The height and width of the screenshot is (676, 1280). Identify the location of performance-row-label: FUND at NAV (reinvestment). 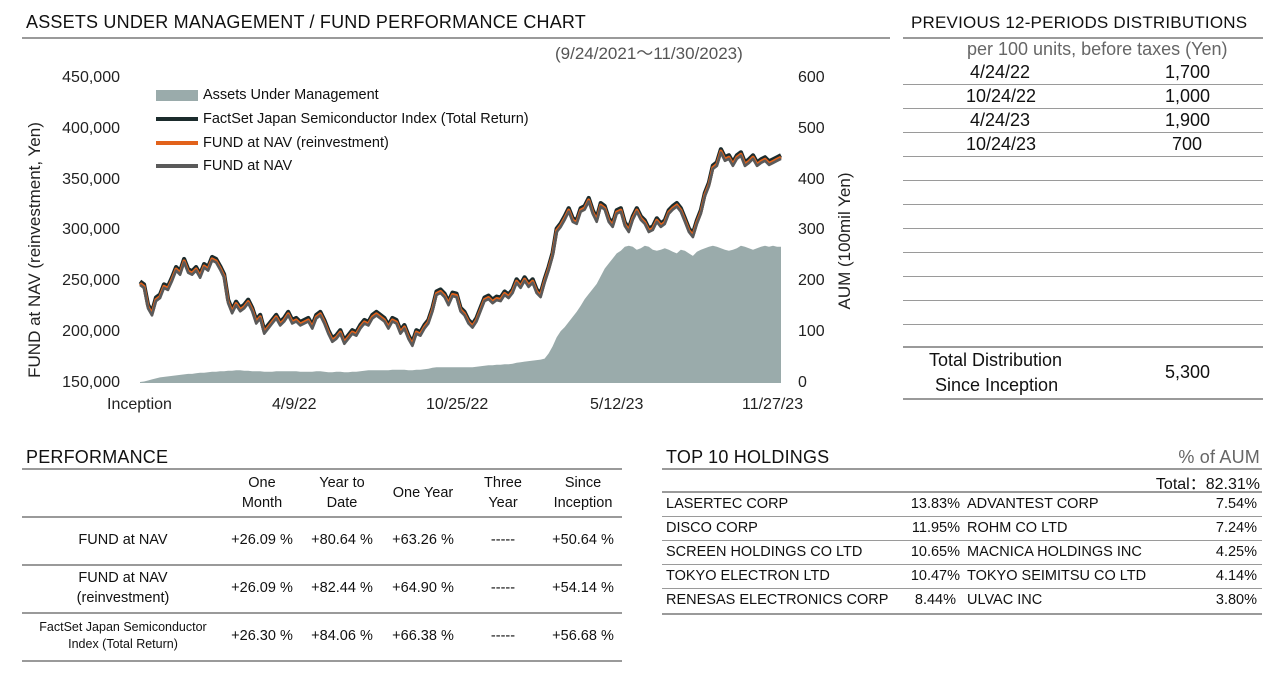
(123, 588).